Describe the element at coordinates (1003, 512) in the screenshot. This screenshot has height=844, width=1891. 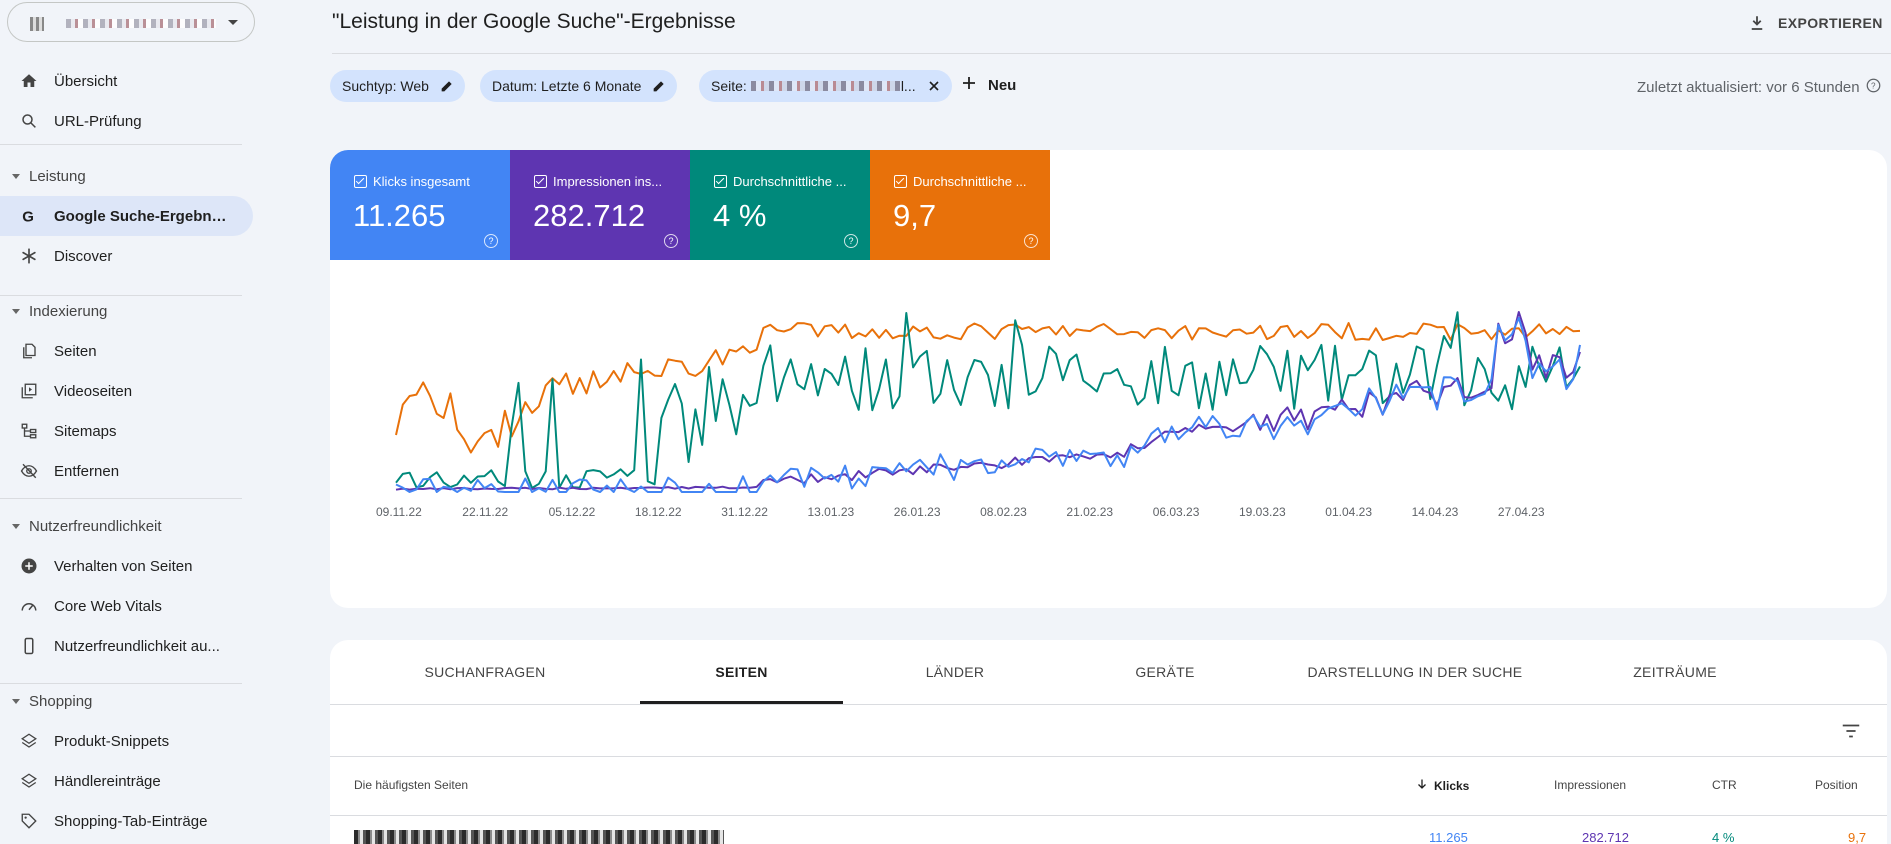
I see `x-tick-label: 08.02.23` at that location.